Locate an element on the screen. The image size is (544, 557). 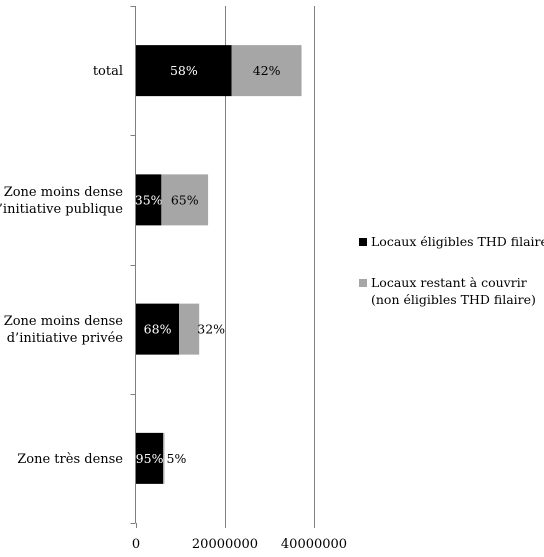
data-label: 32% is located at coordinates (211, 329).